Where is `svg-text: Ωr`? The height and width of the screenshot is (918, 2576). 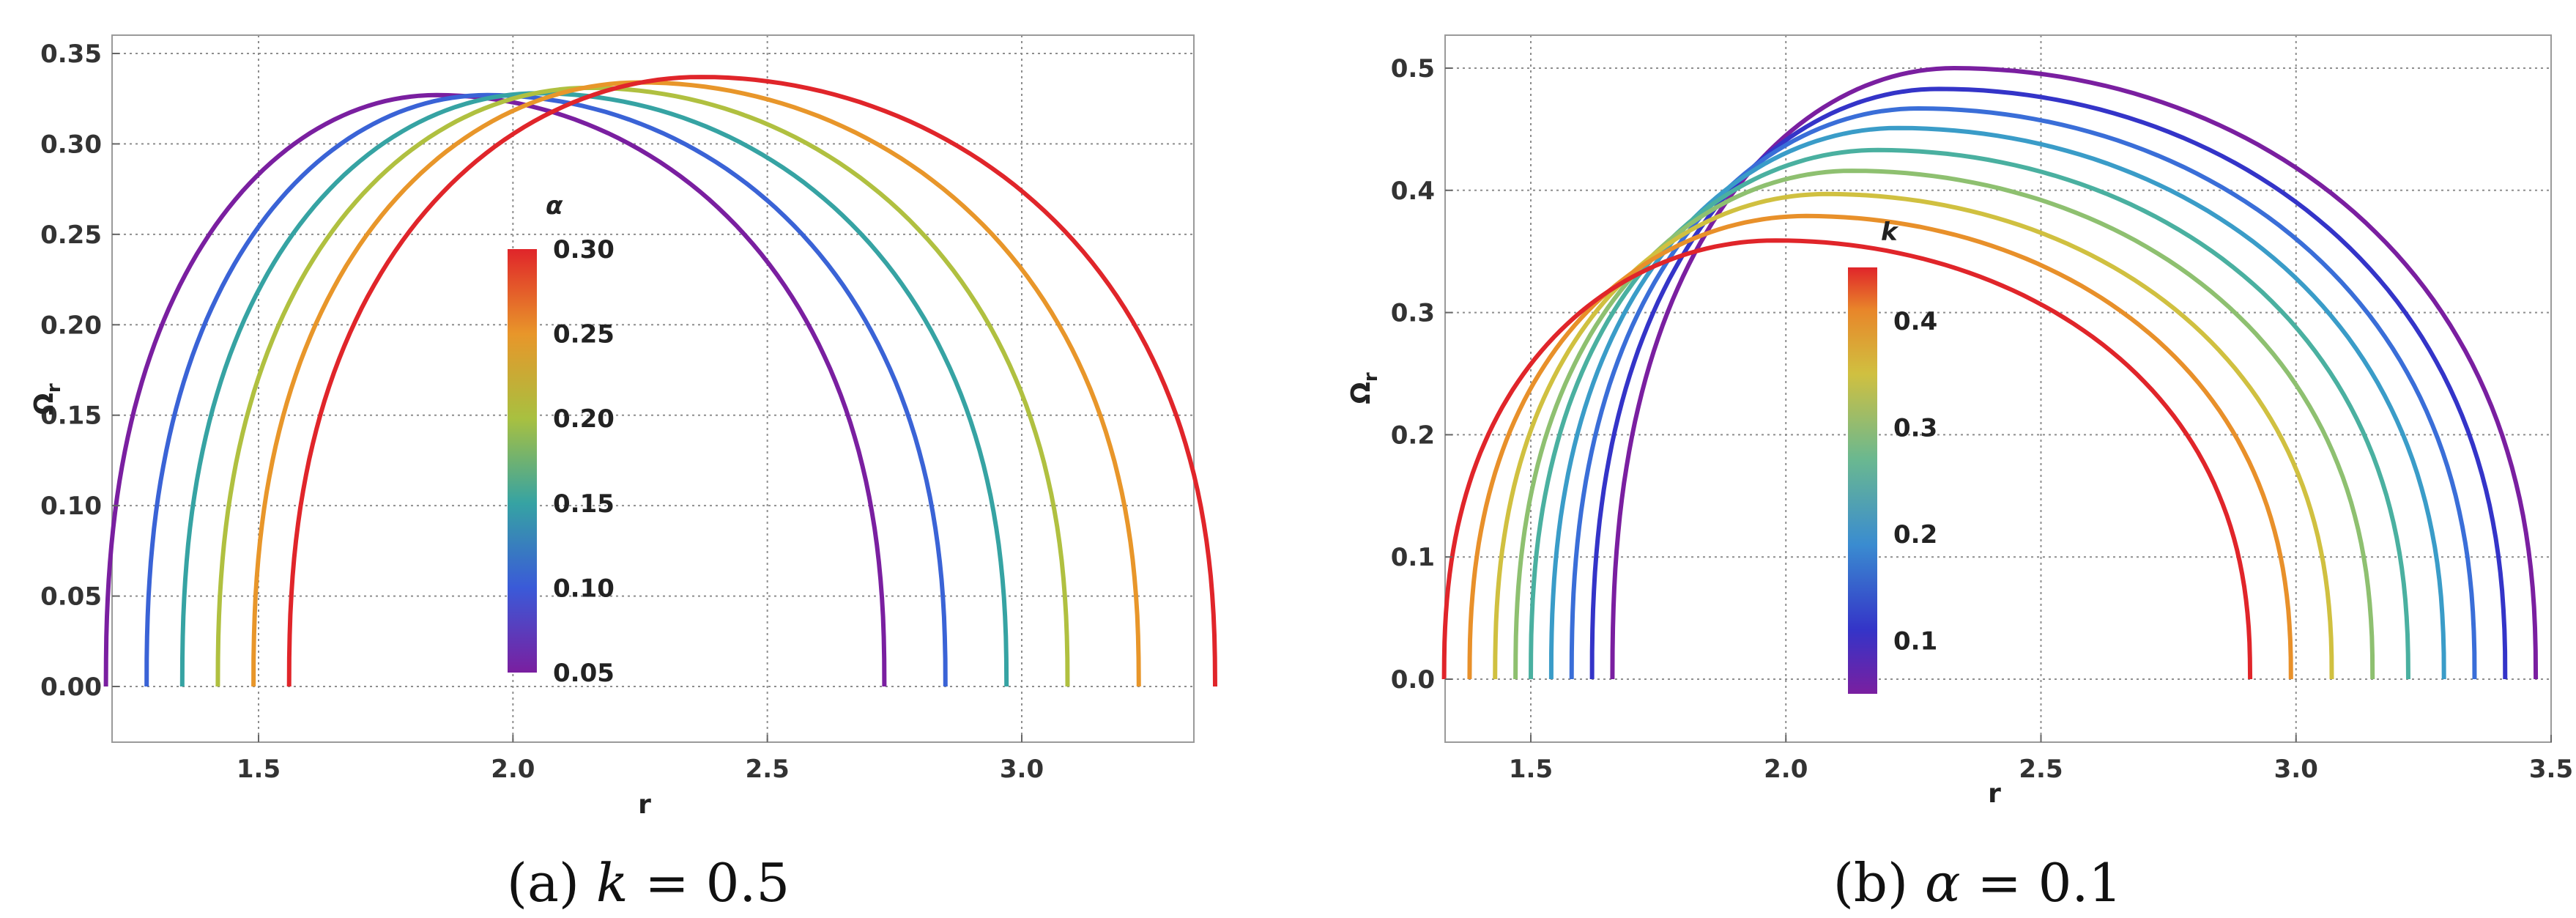 svg-text: Ωr is located at coordinates (1364, 388).